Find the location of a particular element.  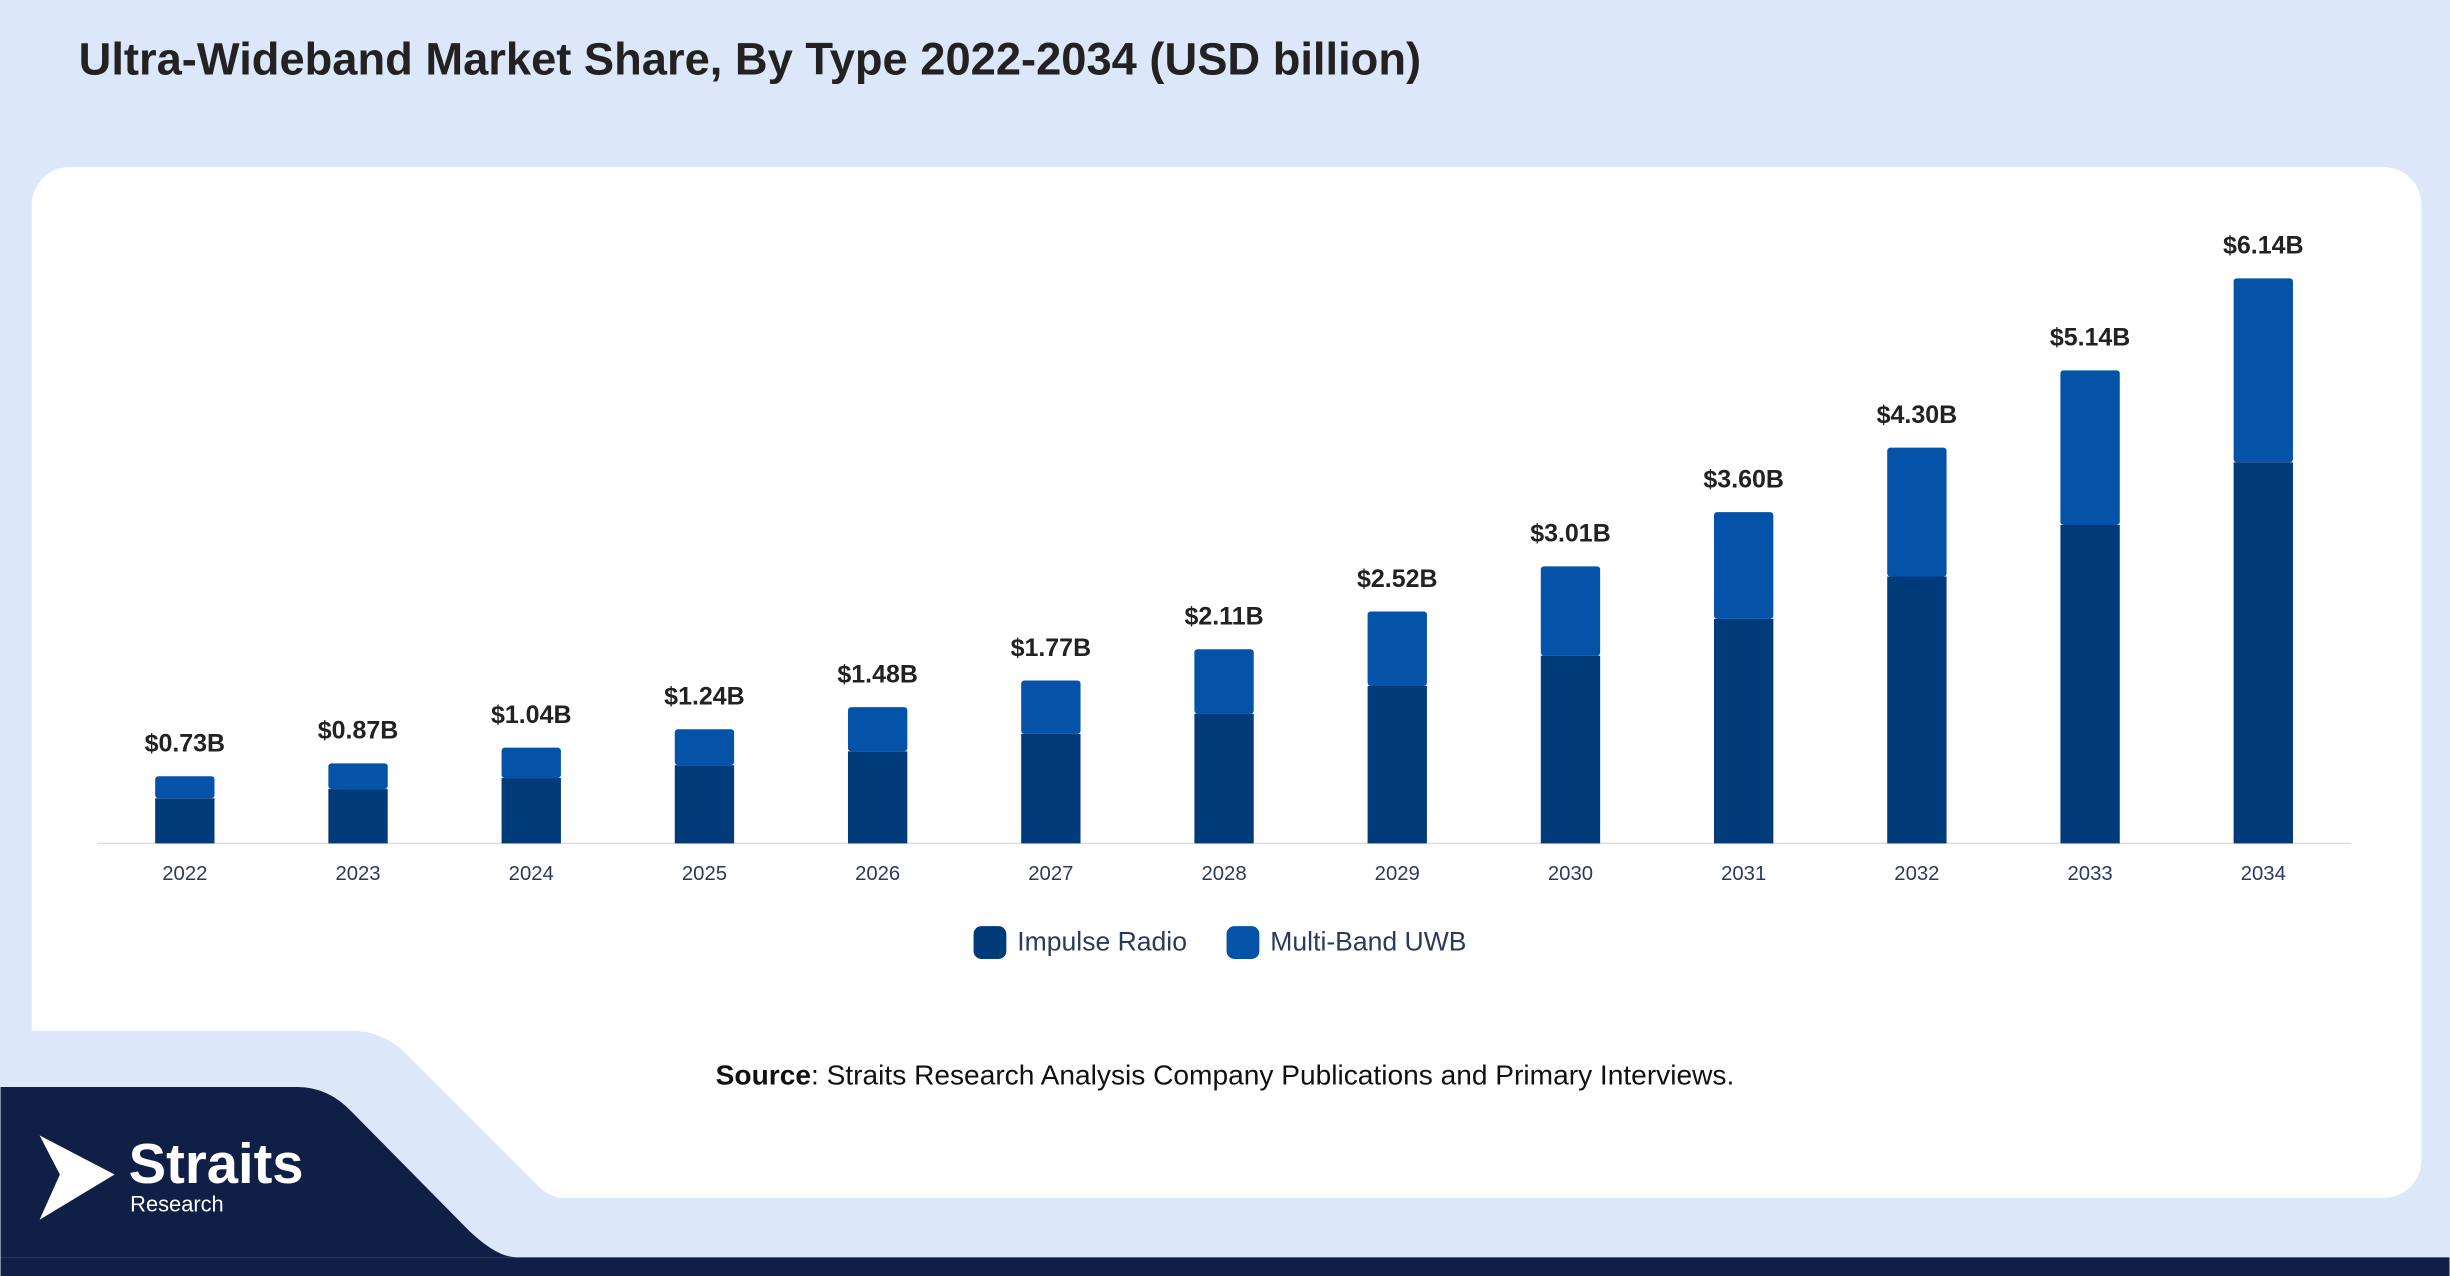

total-label: $2.11B is located at coordinates (1223, 617).